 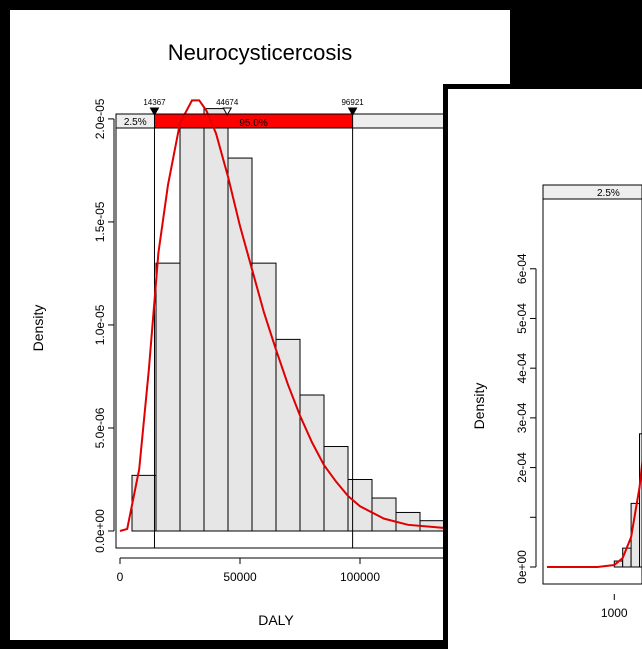 What do you see at coordinates (522, 567) in the screenshot?
I see `y-tick-label: 0e+00` at bounding box center [522, 567].